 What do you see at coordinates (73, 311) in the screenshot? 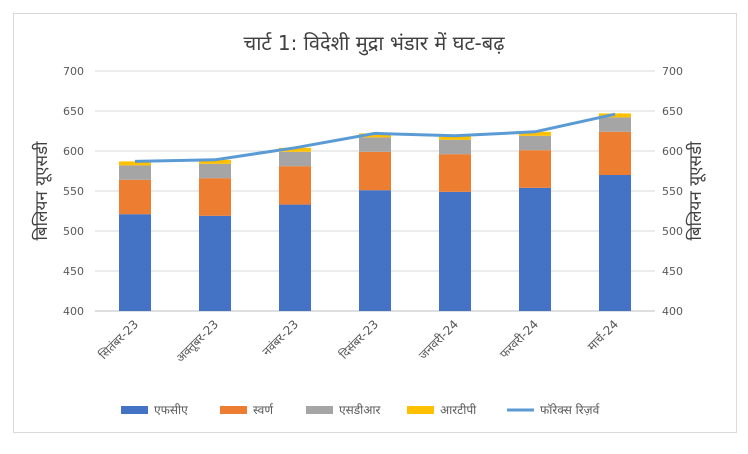
I see `y-tick-label-left: 400` at bounding box center [73, 311].